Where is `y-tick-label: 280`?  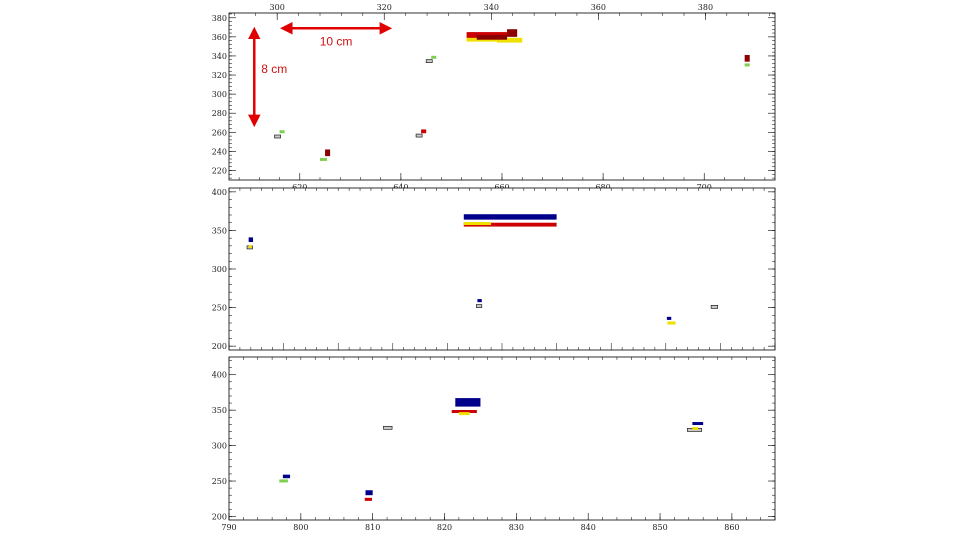
y-tick-label: 280 is located at coordinates (219, 113).